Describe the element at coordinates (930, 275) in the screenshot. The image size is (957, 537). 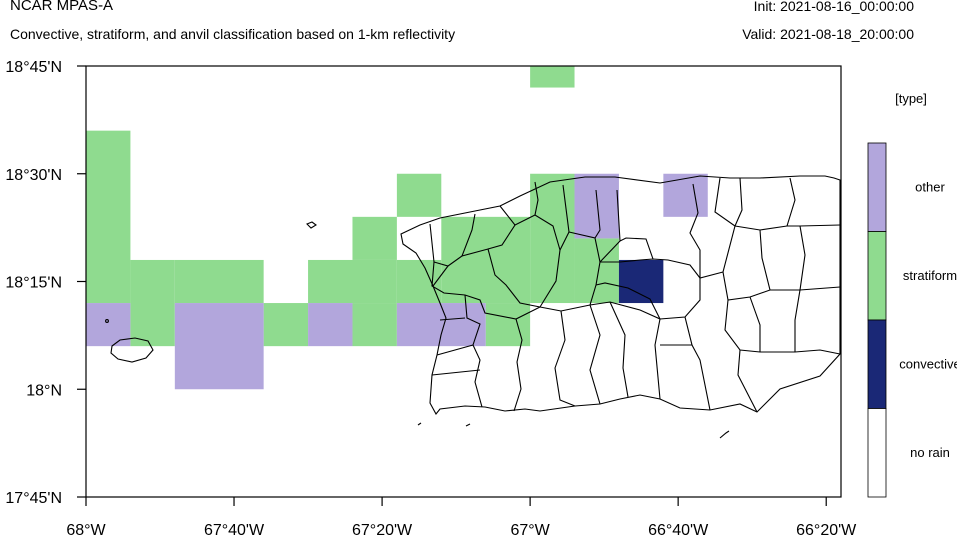
I see `legend-label: stratiform` at that location.